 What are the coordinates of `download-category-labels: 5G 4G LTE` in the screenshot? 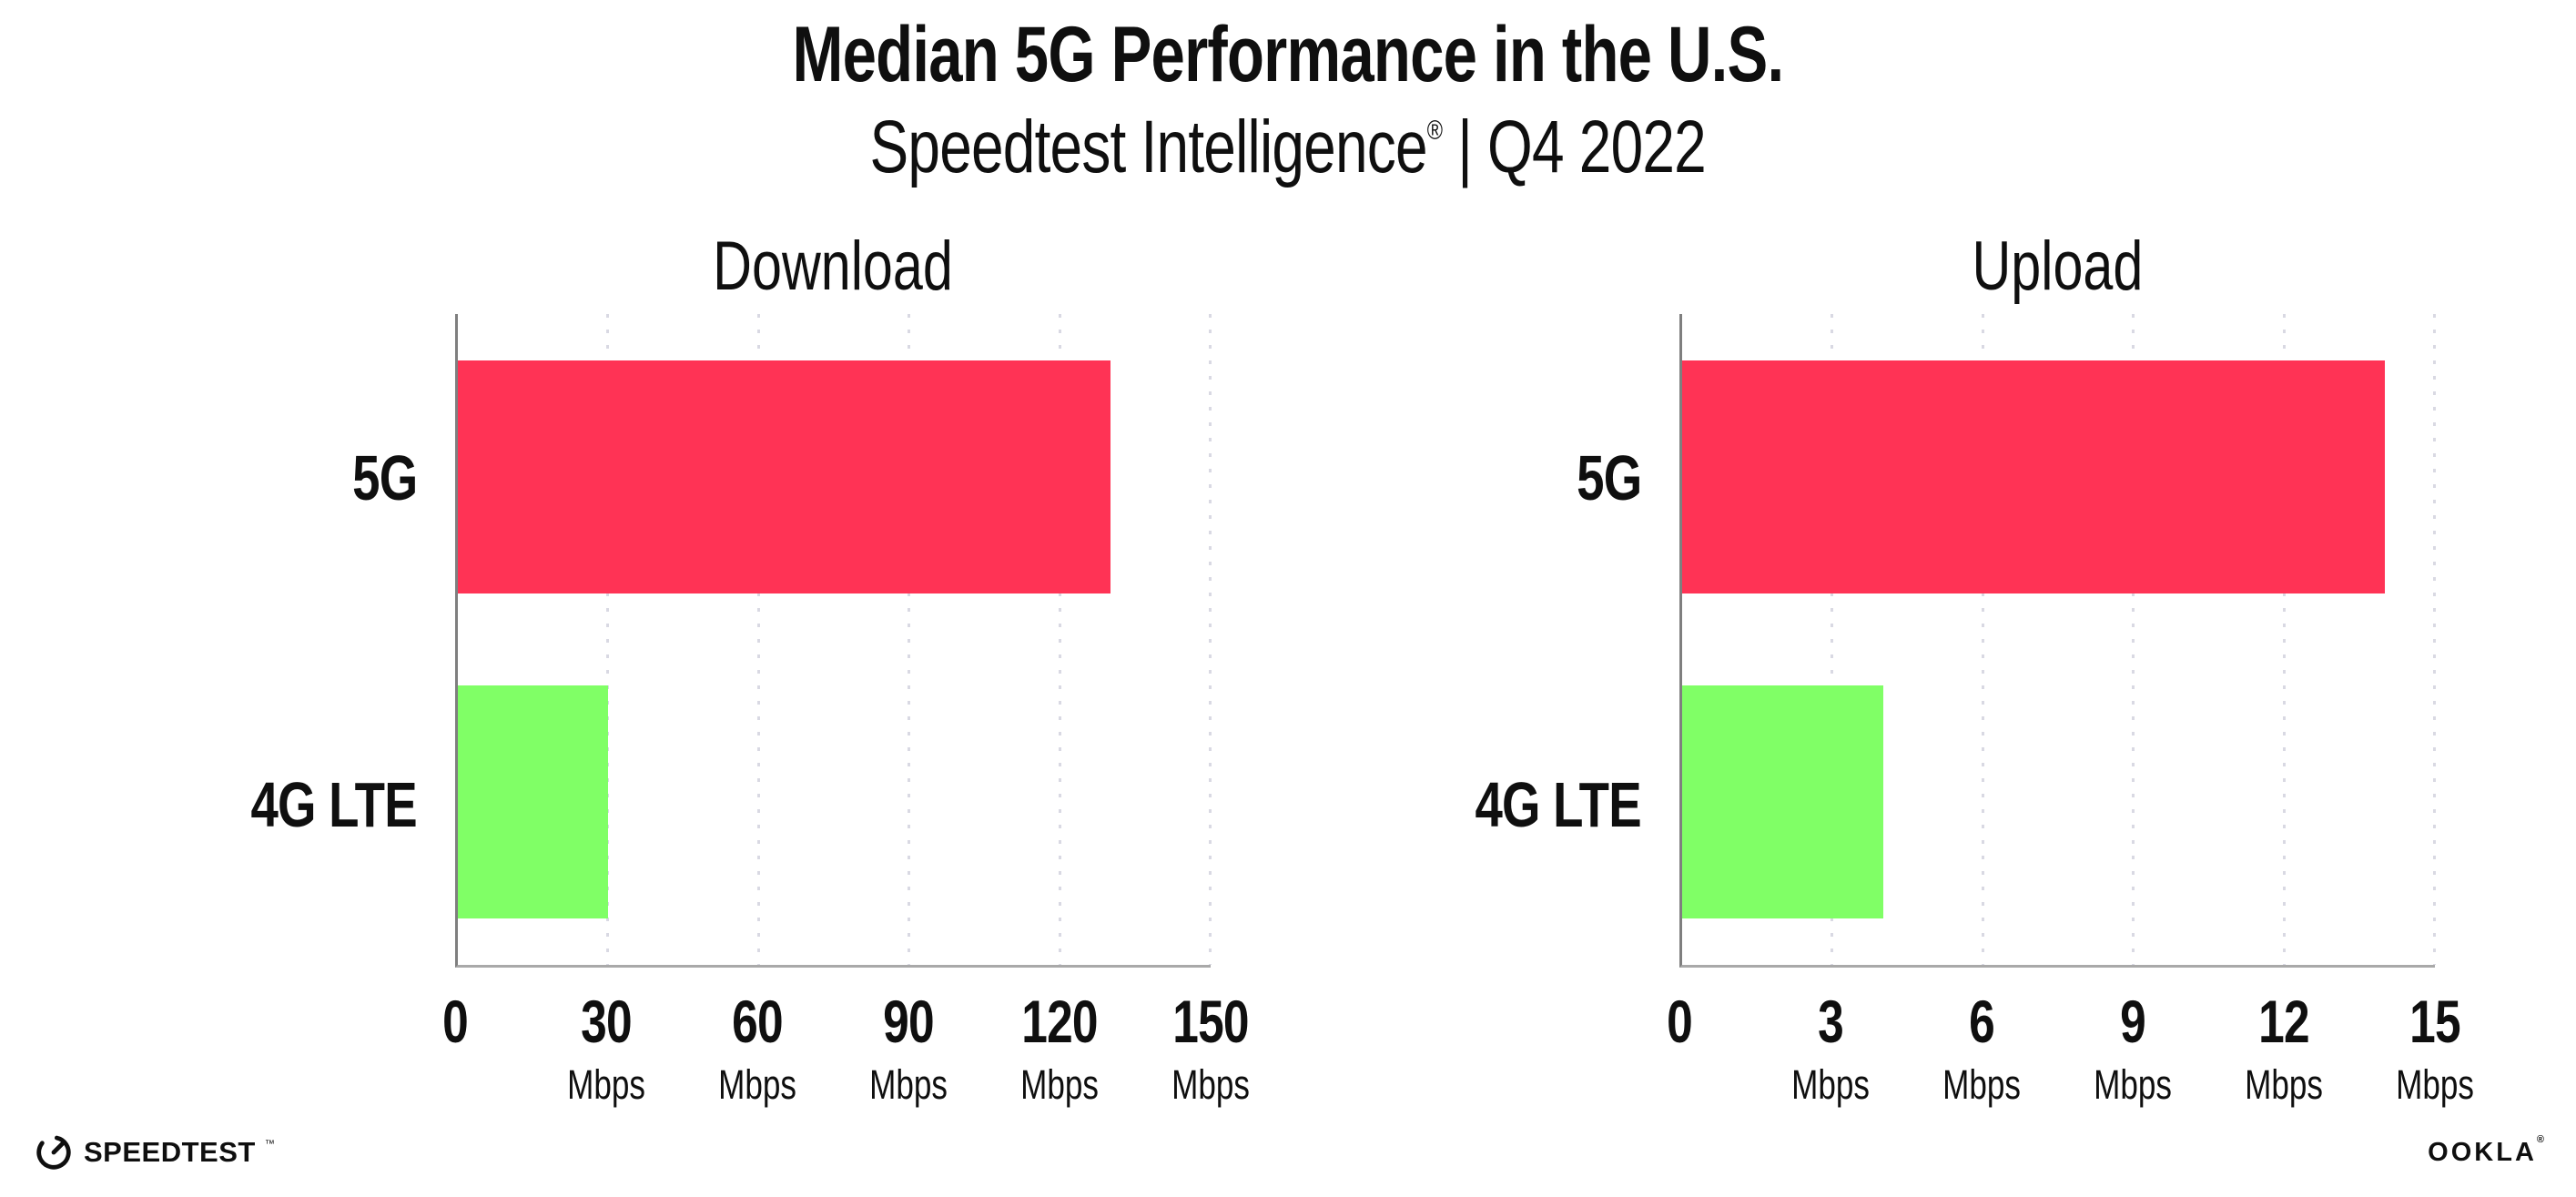 It's located at (298, 641).